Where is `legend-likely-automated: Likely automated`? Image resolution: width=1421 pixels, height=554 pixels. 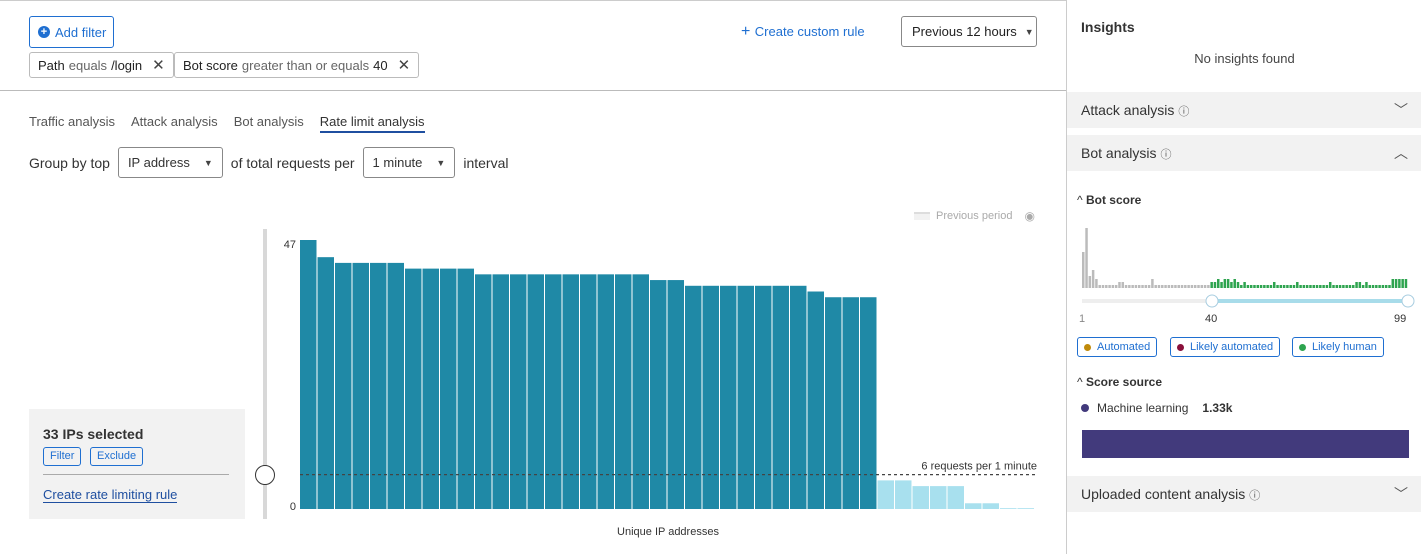 legend-likely-automated: Likely automated is located at coordinates (1225, 347).